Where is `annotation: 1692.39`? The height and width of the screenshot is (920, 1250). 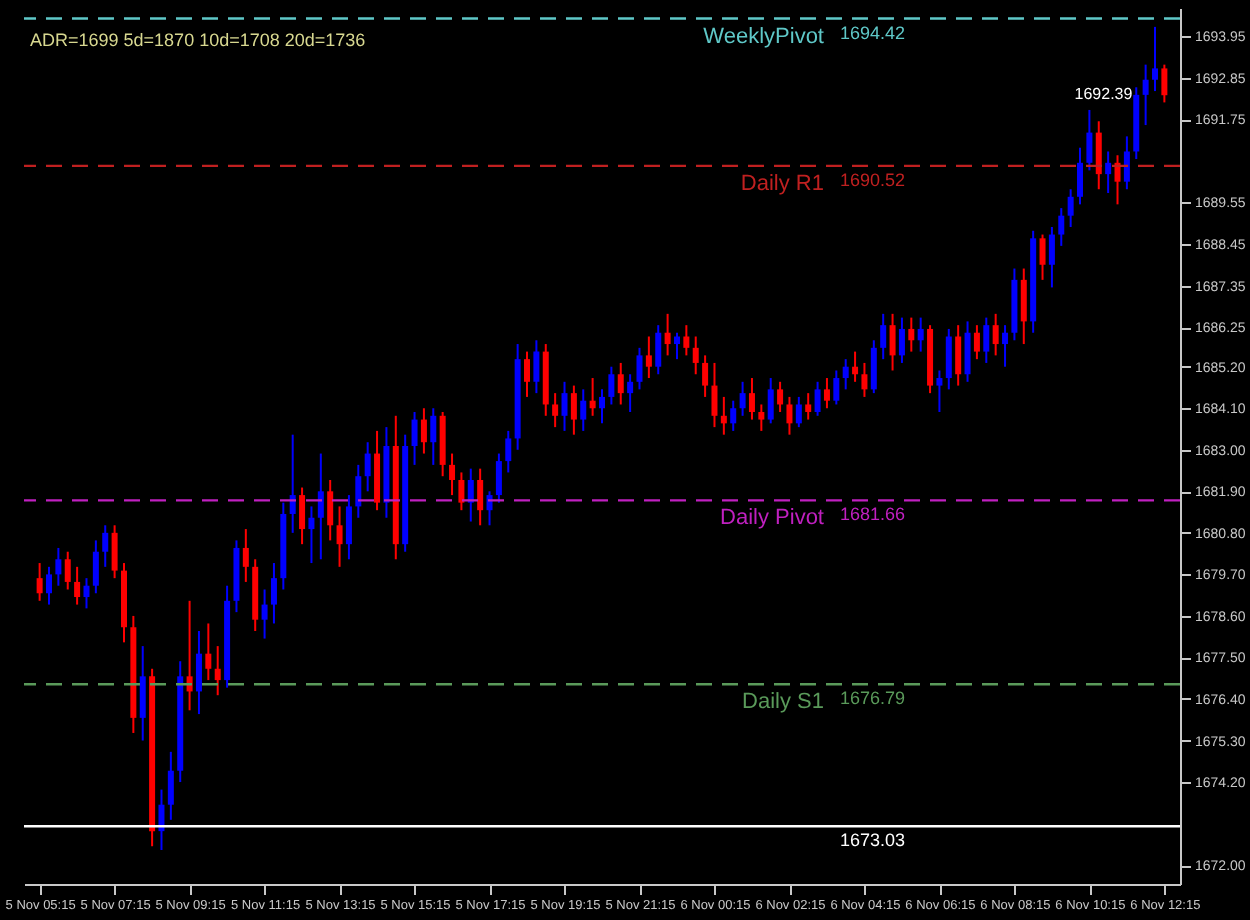
annotation: 1692.39 is located at coordinates (1104, 94).